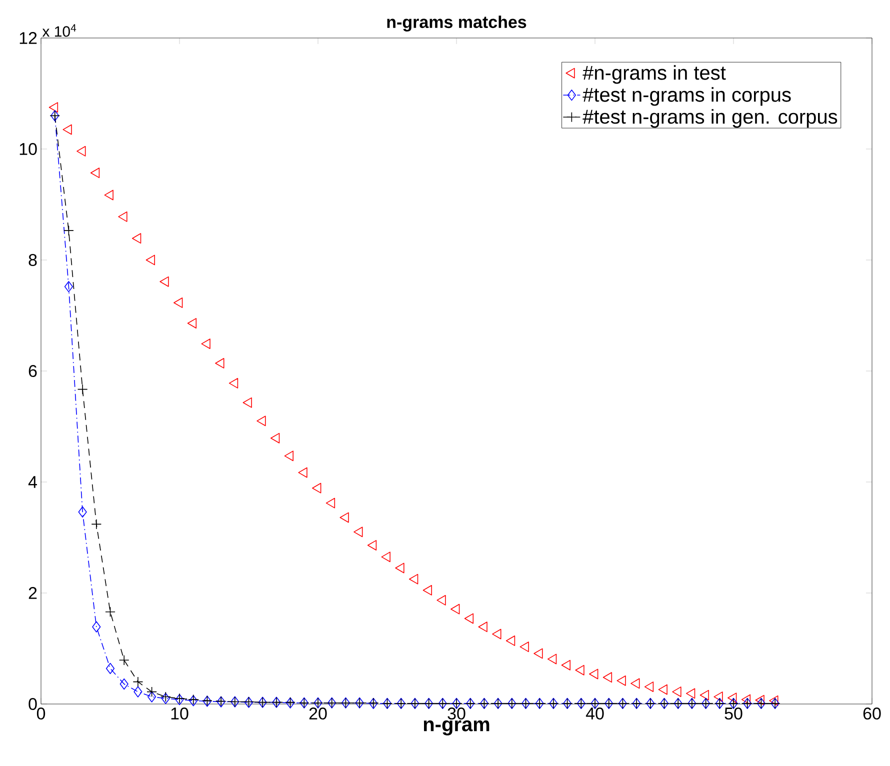 This screenshot has height=766, width=890. Describe the element at coordinates (59, 30) in the screenshot. I see `text: x 10$^{4}$` at that location.